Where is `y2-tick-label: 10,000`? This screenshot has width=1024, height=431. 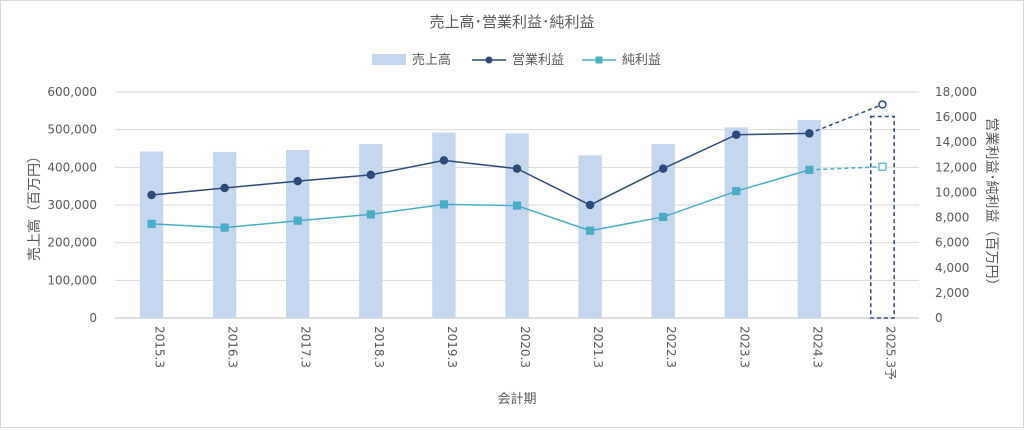 y2-tick-label: 10,000 is located at coordinates (956, 192).